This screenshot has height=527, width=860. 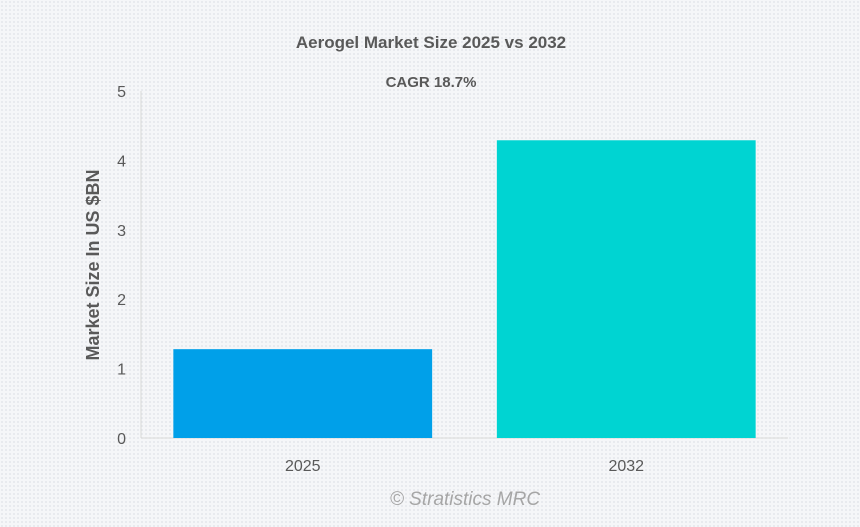 What do you see at coordinates (121, 300) in the screenshot?
I see `y-tick-label: 2` at bounding box center [121, 300].